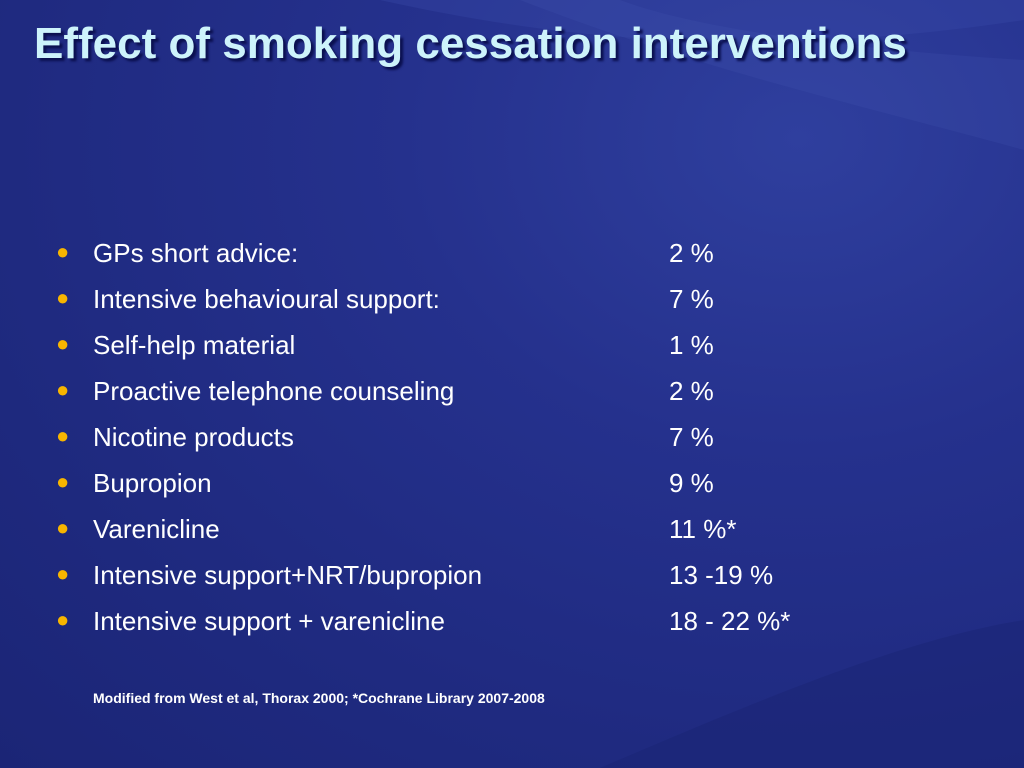  I want to click on list-item: ● Nicotine products 7 %, so click(446, 437).